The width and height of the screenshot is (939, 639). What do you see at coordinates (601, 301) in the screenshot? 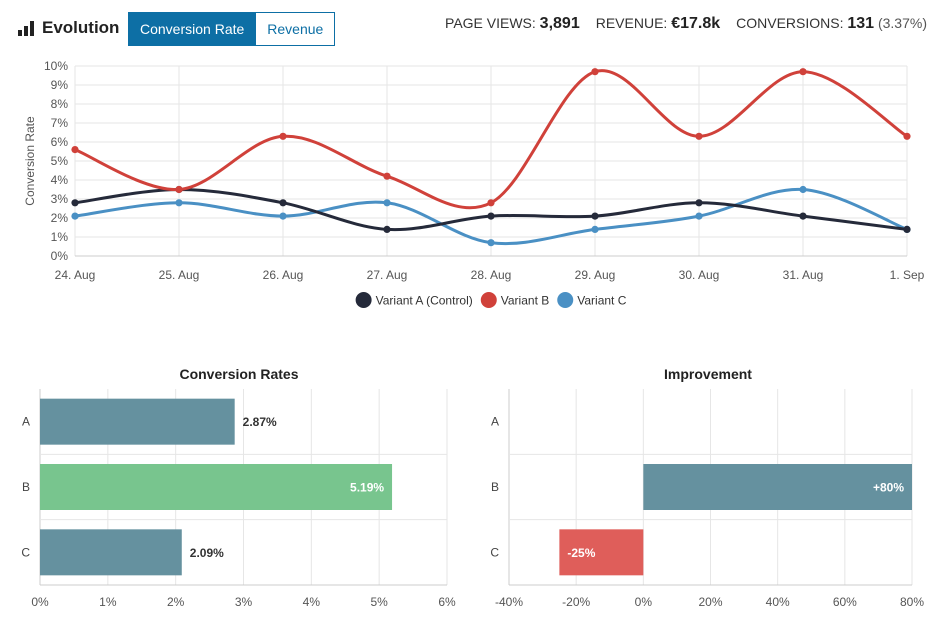
I see `legend-label: Variant C` at bounding box center [601, 301].